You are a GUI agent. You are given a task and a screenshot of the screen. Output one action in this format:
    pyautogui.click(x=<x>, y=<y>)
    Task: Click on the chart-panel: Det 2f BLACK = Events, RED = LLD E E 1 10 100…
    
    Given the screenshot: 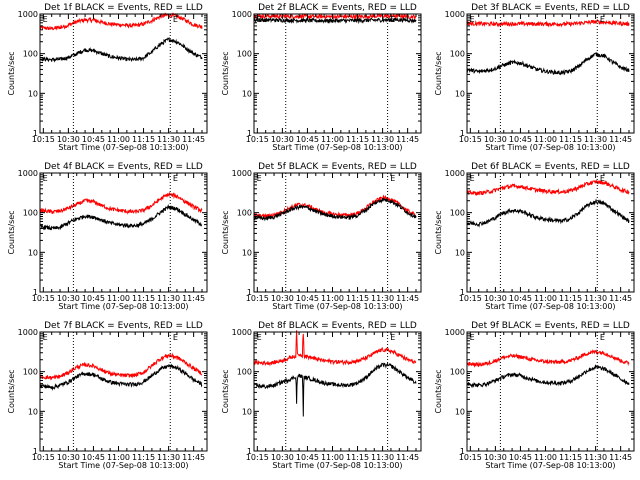 What is the action you would take?
    pyautogui.click(x=321, y=77)
    